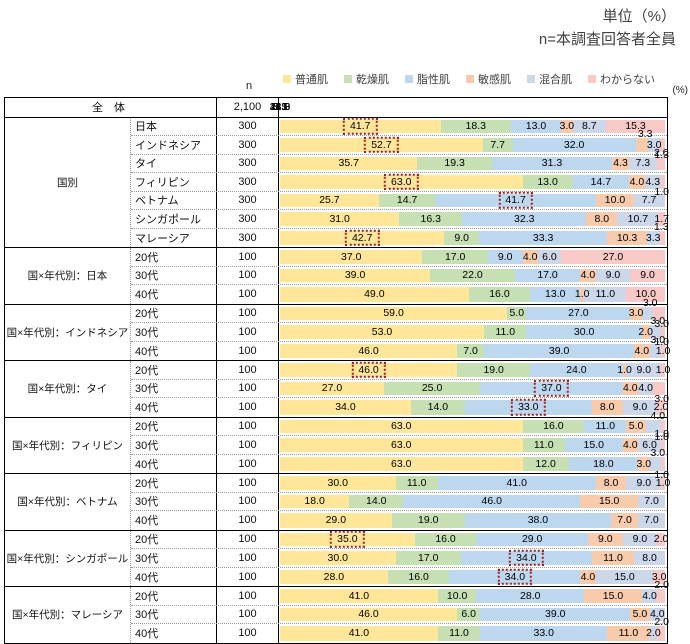 This screenshot has width=690, height=644. I want to click on bar-segment: 15.3, so click(635, 126).